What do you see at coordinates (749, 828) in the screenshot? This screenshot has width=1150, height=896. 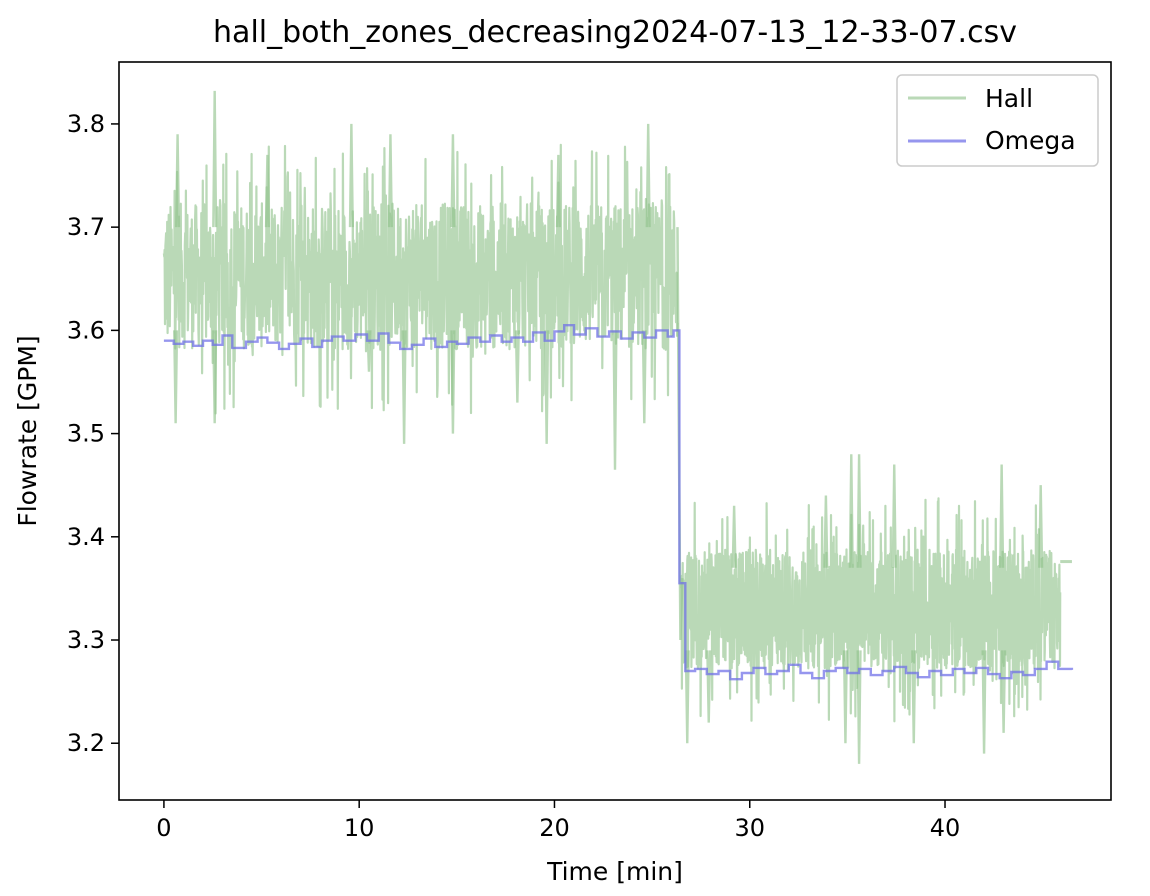 I see `x-tick-label-30: 30` at bounding box center [749, 828].